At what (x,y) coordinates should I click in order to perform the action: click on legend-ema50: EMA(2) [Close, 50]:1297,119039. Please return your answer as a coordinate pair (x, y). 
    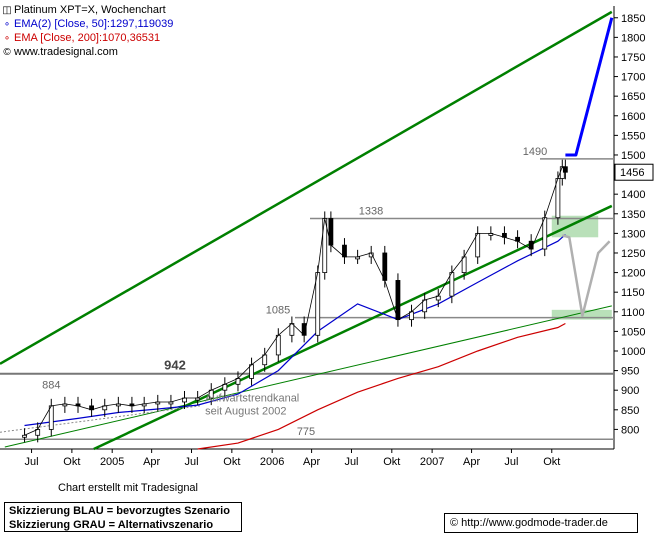
    Looking at the image, I should click on (94, 24).